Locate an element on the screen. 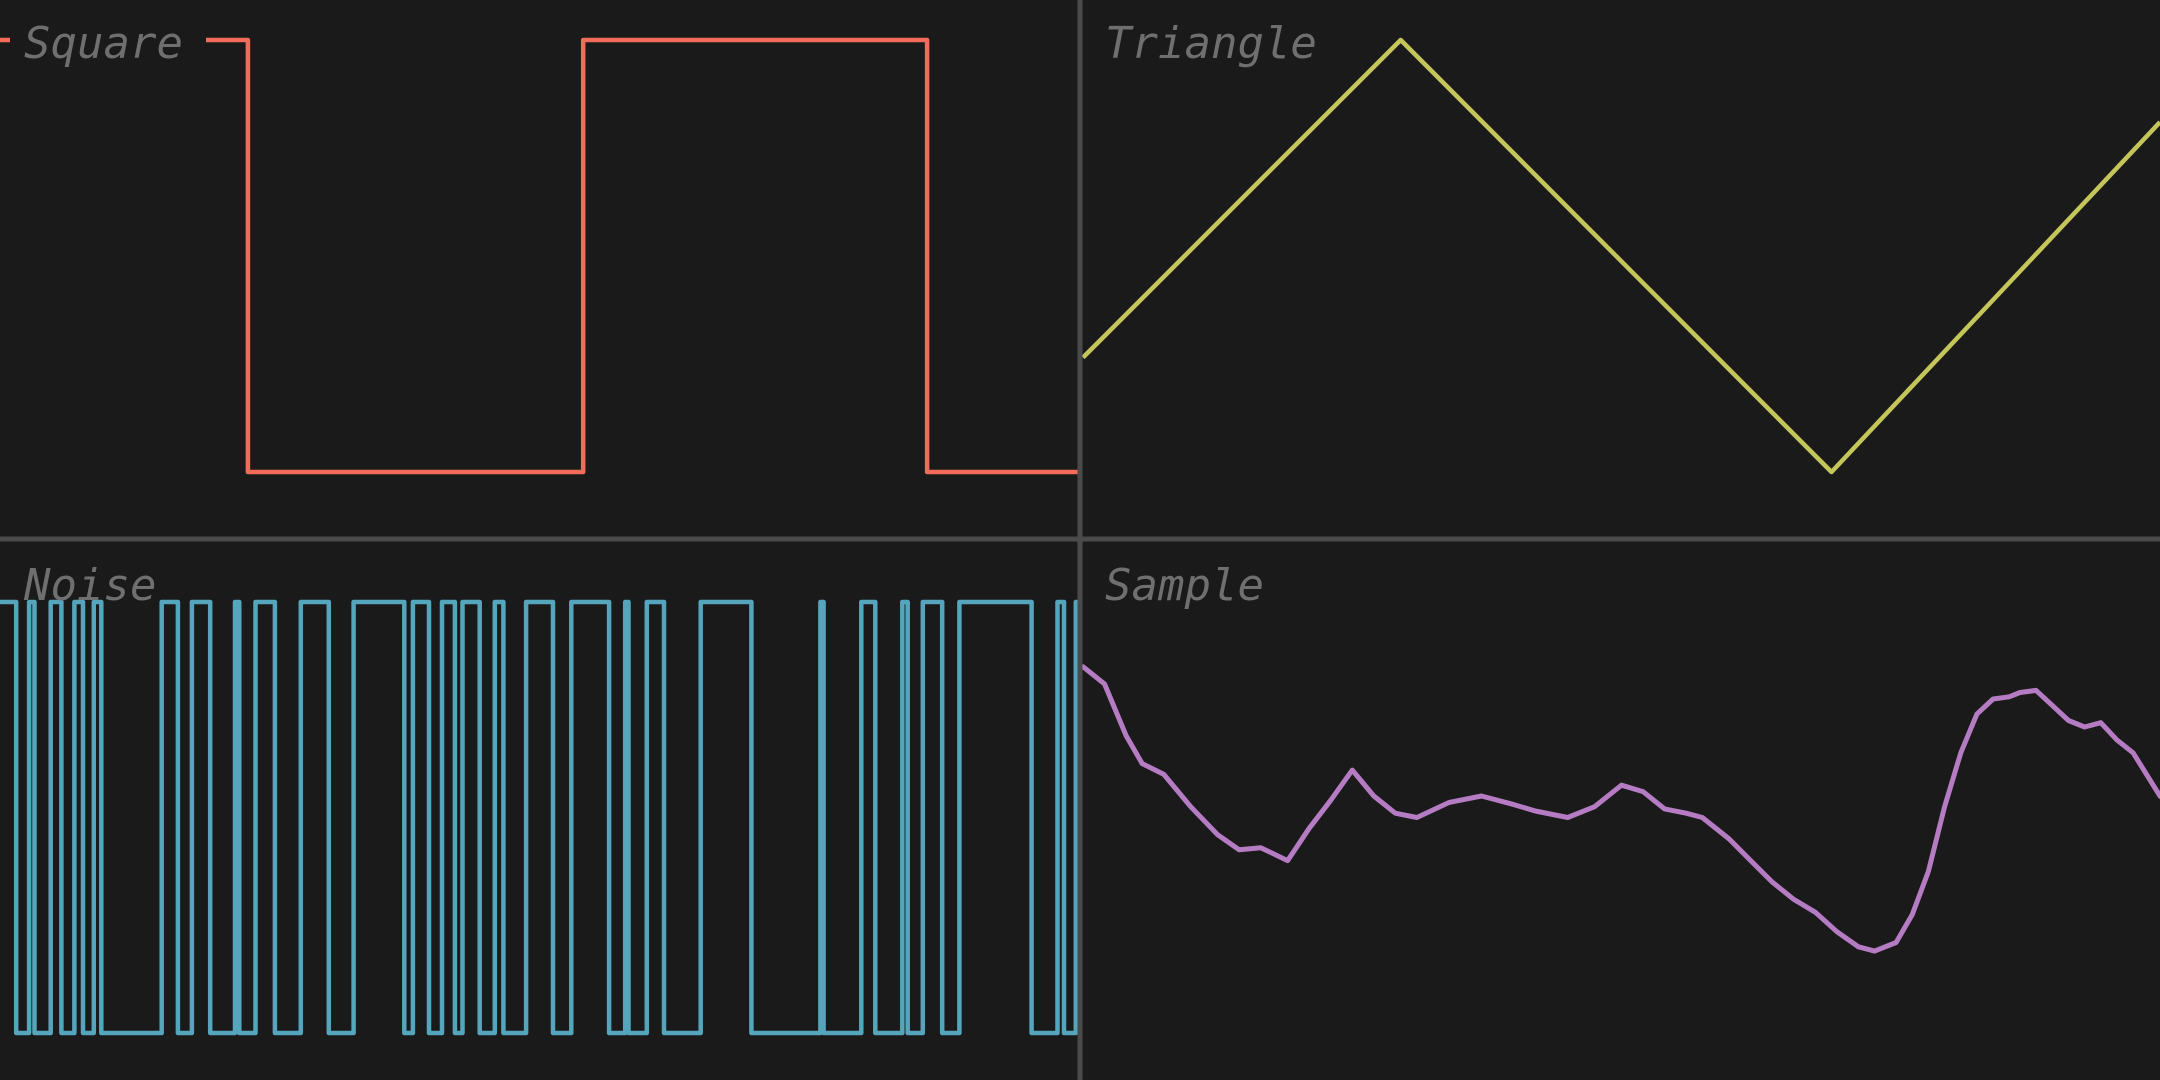 This screenshot has height=1080, width=2160. sample-wave-line is located at coordinates (1620, 809).